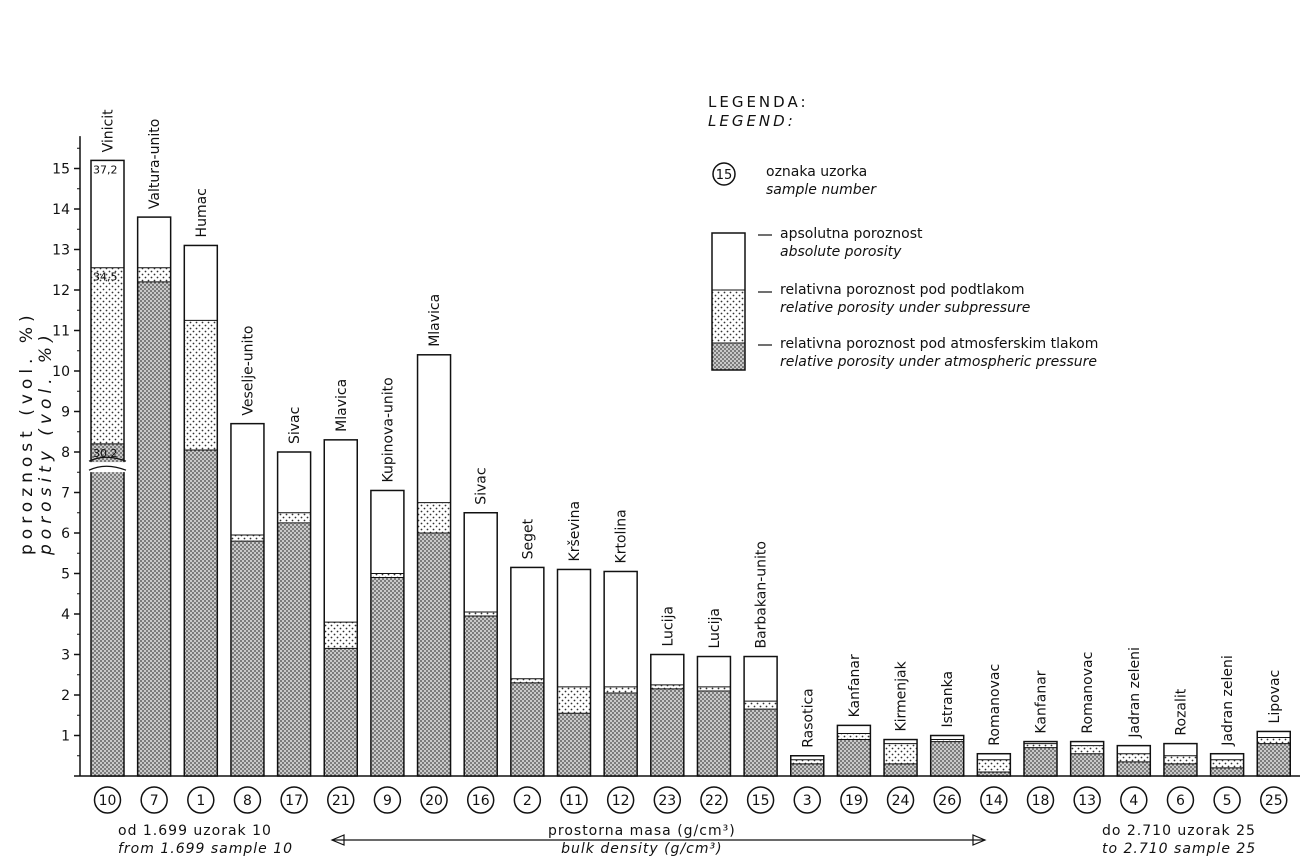 Image resolution: width=1305 pixels, height=866 pixels. Describe the element at coordinates (947, 801) in the screenshot. I see `sample-number-label: 26` at that location.